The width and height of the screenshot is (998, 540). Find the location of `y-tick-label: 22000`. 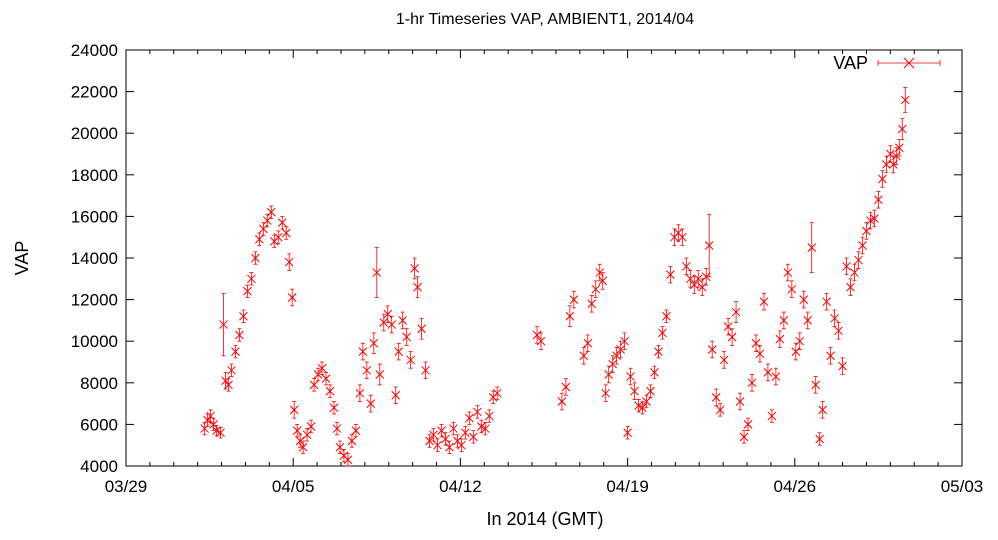

y-tick-label: 22000 is located at coordinates (94, 92).